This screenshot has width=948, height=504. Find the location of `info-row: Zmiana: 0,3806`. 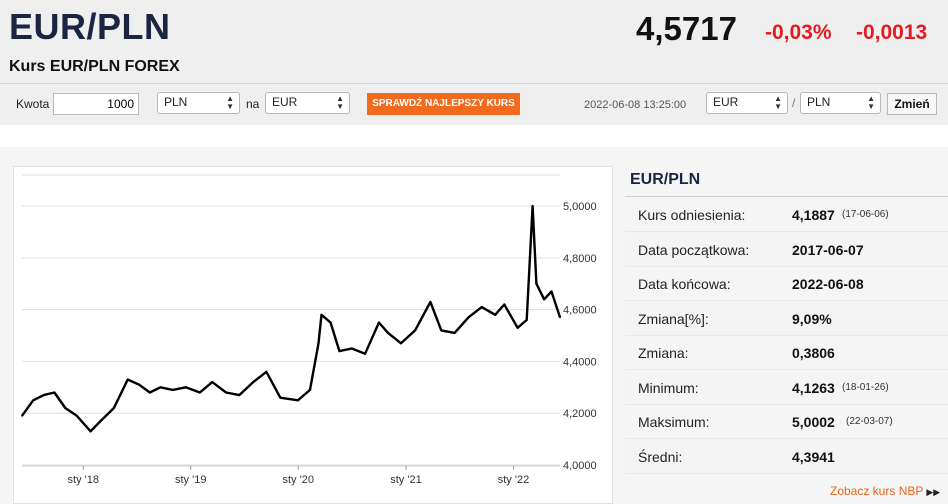

info-row: Zmiana: 0,3806 is located at coordinates (786, 353).